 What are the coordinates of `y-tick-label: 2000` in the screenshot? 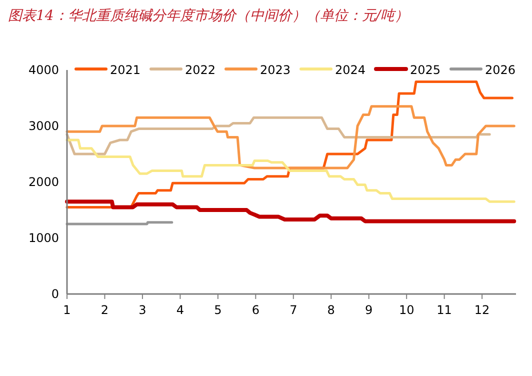 It's located at (43, 182).